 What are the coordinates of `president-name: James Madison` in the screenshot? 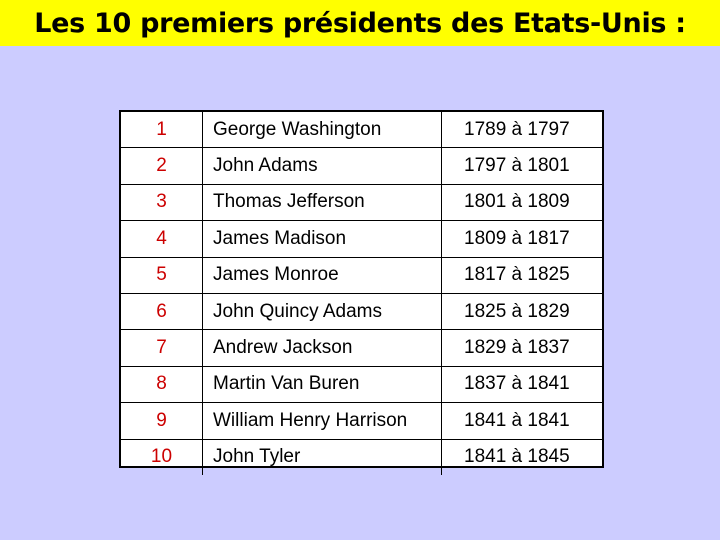 It's located at (322, 239).